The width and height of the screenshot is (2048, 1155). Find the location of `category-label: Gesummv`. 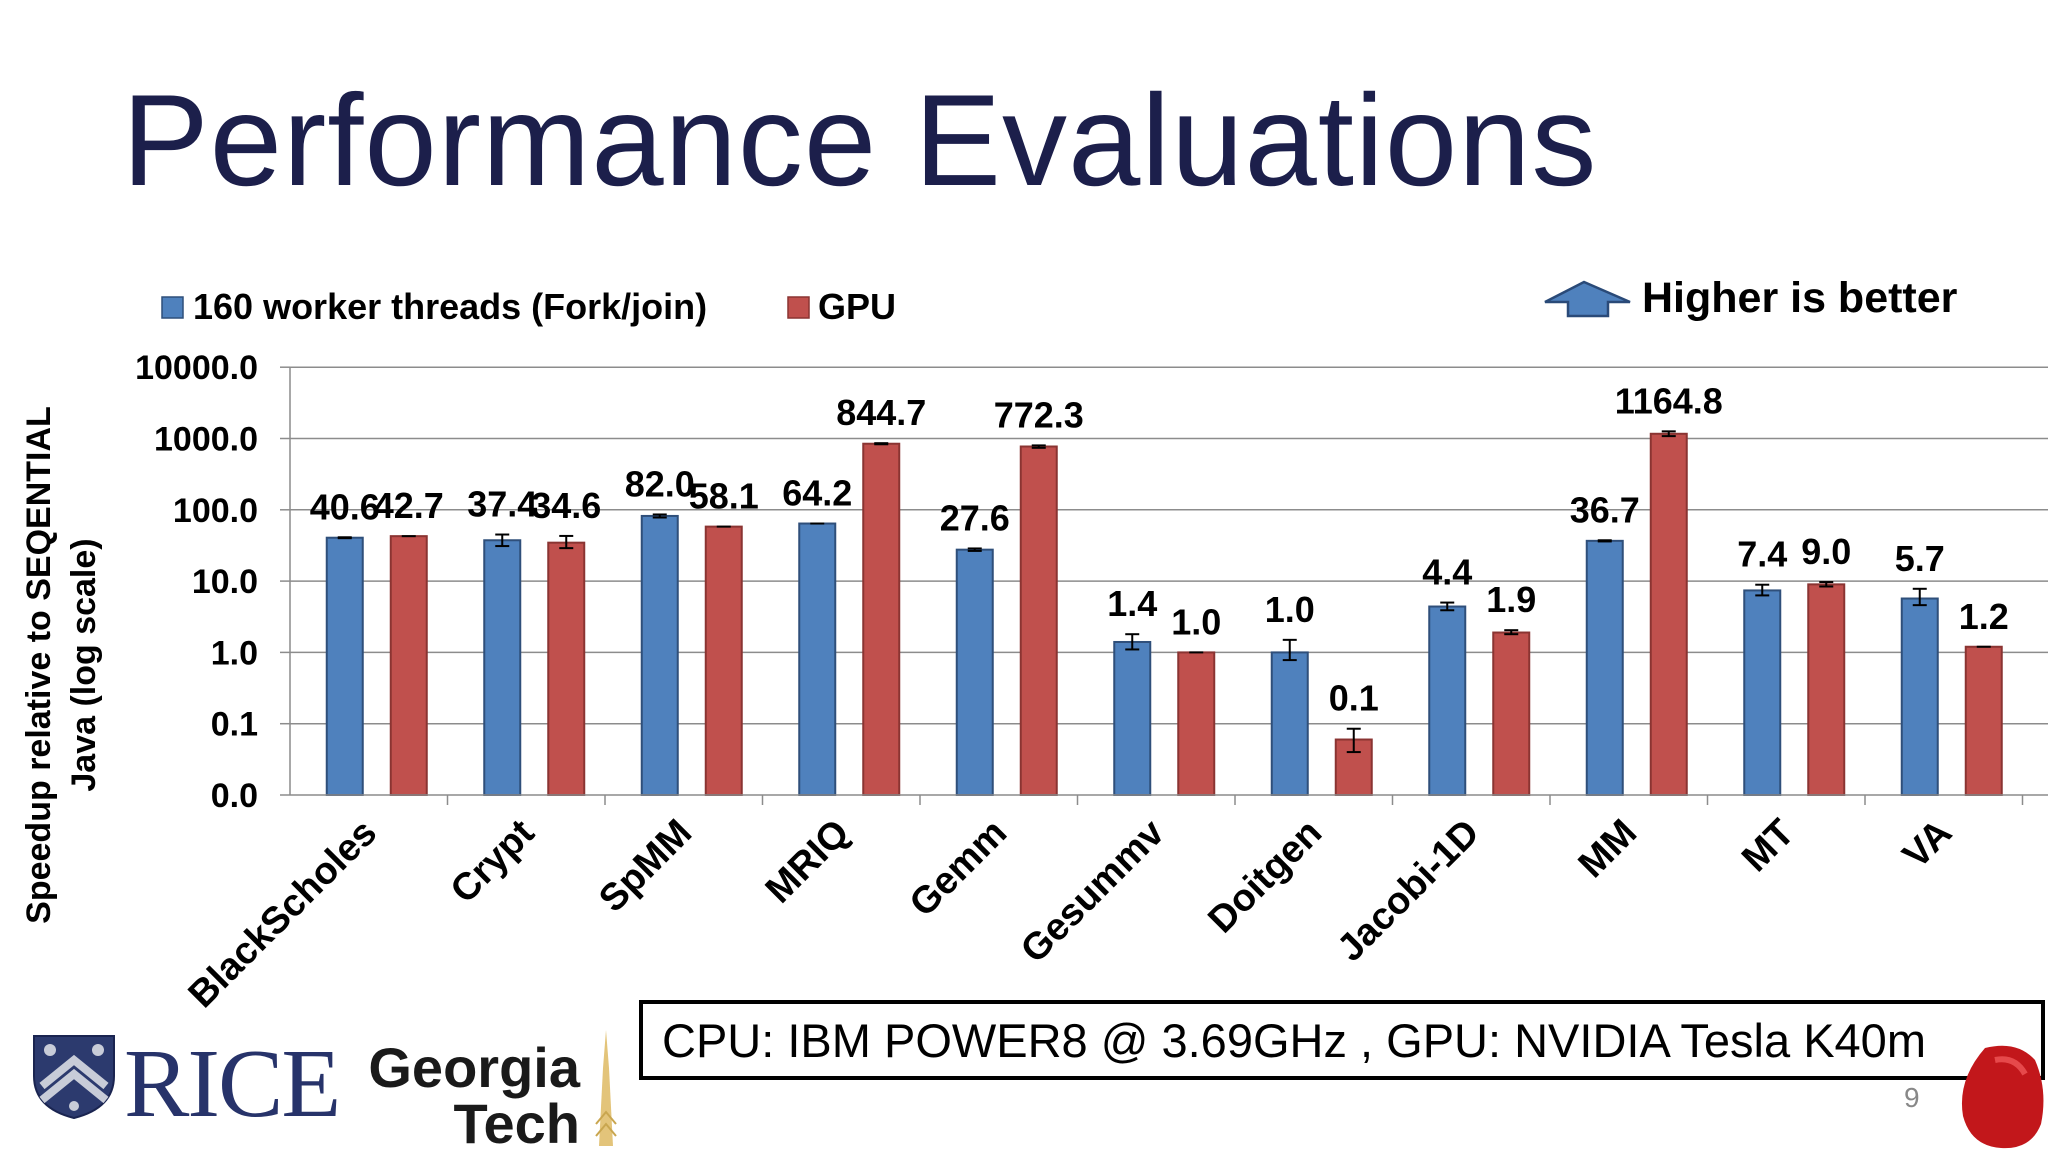

category-label: Gesummv is located at coordinates (1093, 892).